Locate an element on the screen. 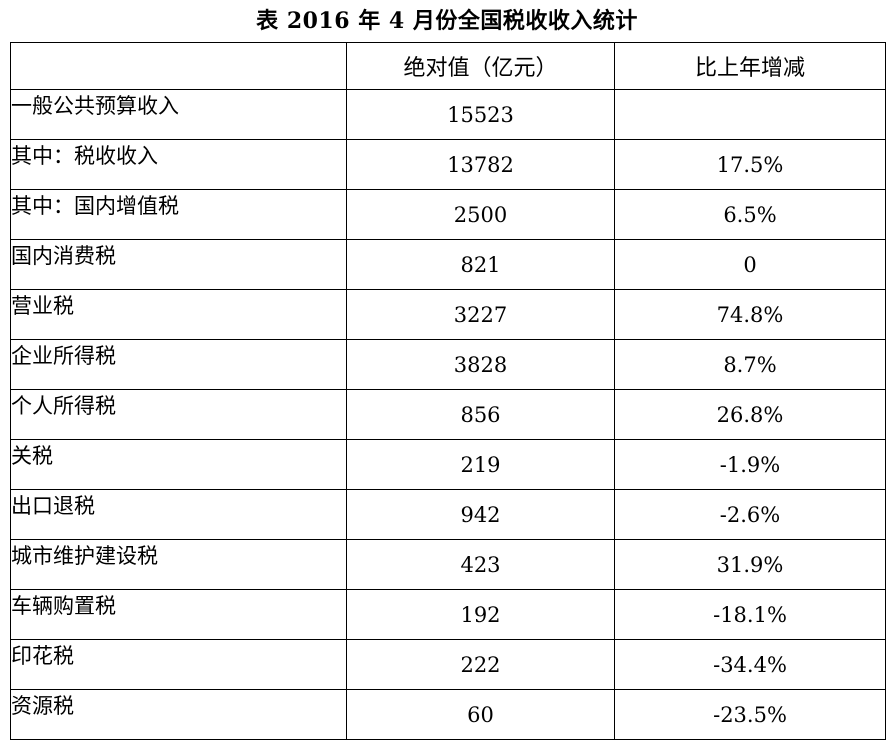  row-value: 219 is located at coordinates (480, 464).